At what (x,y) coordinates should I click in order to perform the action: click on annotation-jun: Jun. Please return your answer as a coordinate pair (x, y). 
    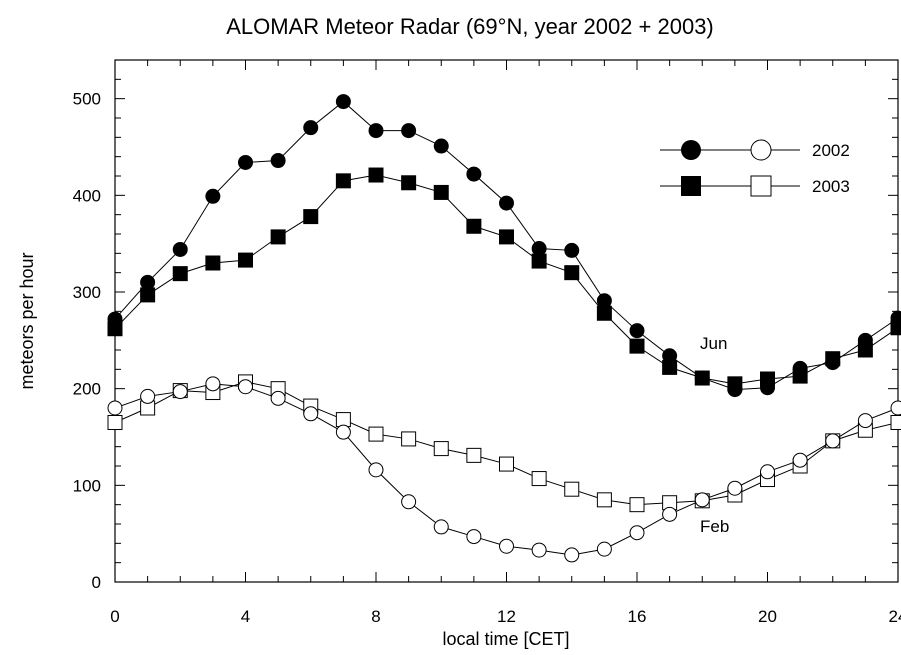
    Looking at the image, I should click on (713, 343).